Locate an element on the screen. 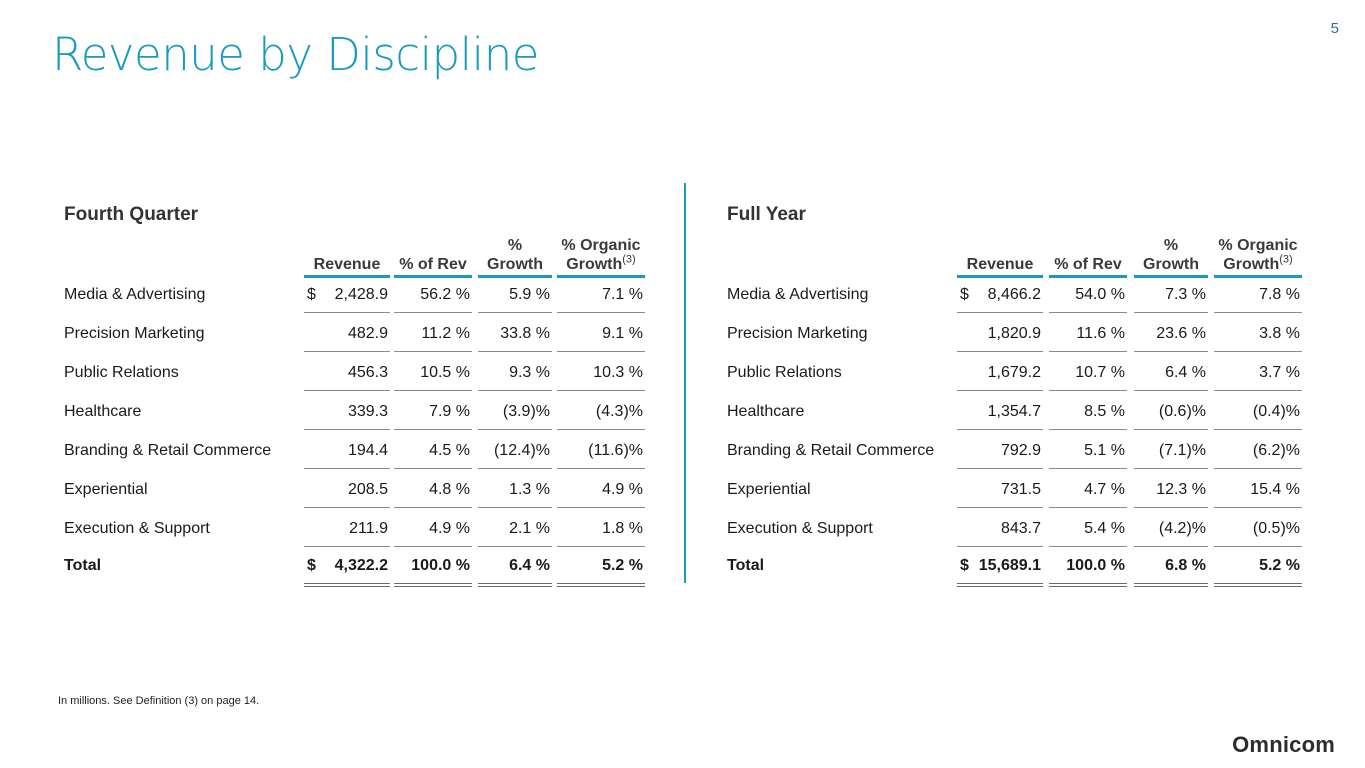 The width and height of the screenshot is (1365, 768). cell-organic: 15.4 % is located at coordinates (1258, 489).